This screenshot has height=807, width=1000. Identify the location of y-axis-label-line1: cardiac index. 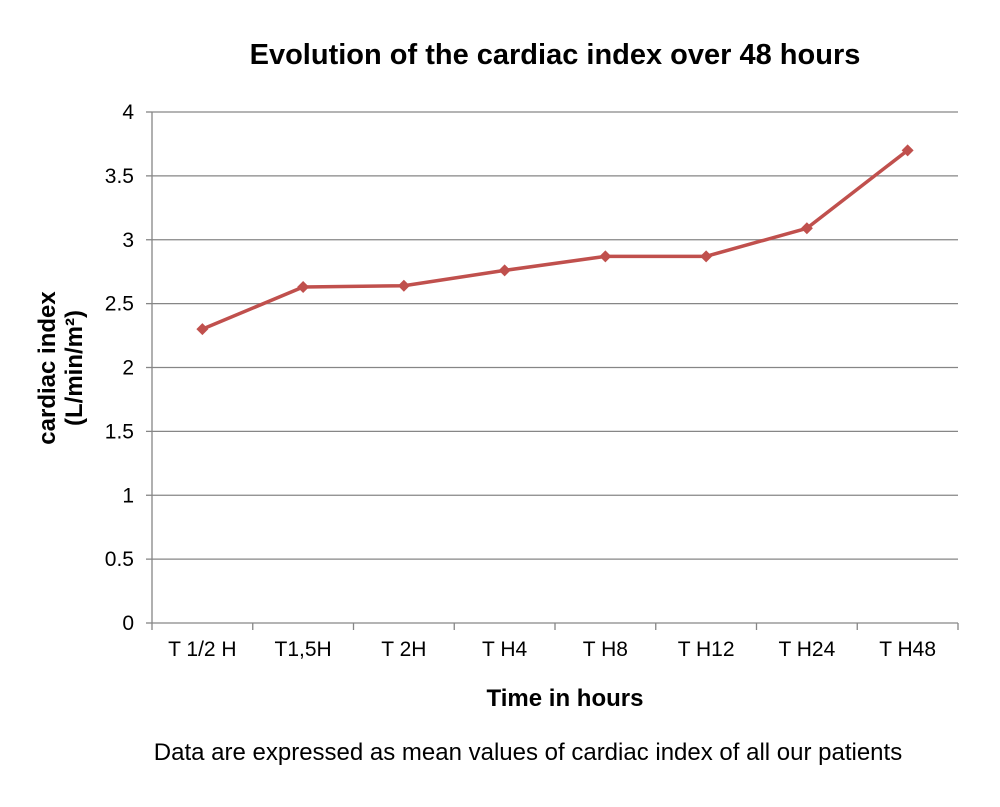
(47, 368).